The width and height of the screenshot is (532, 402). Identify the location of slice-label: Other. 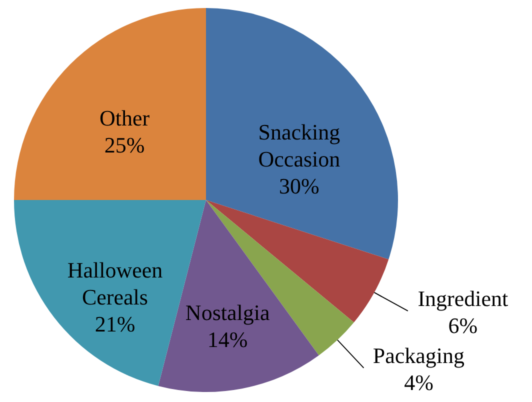
(124, 118).